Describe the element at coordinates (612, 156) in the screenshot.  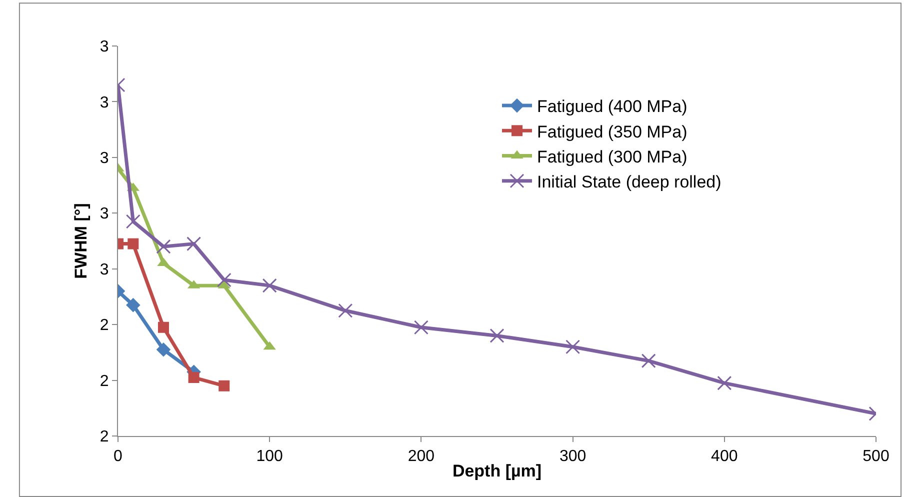
I see `legend-label: Fatigued (300 MPa)` at that location.